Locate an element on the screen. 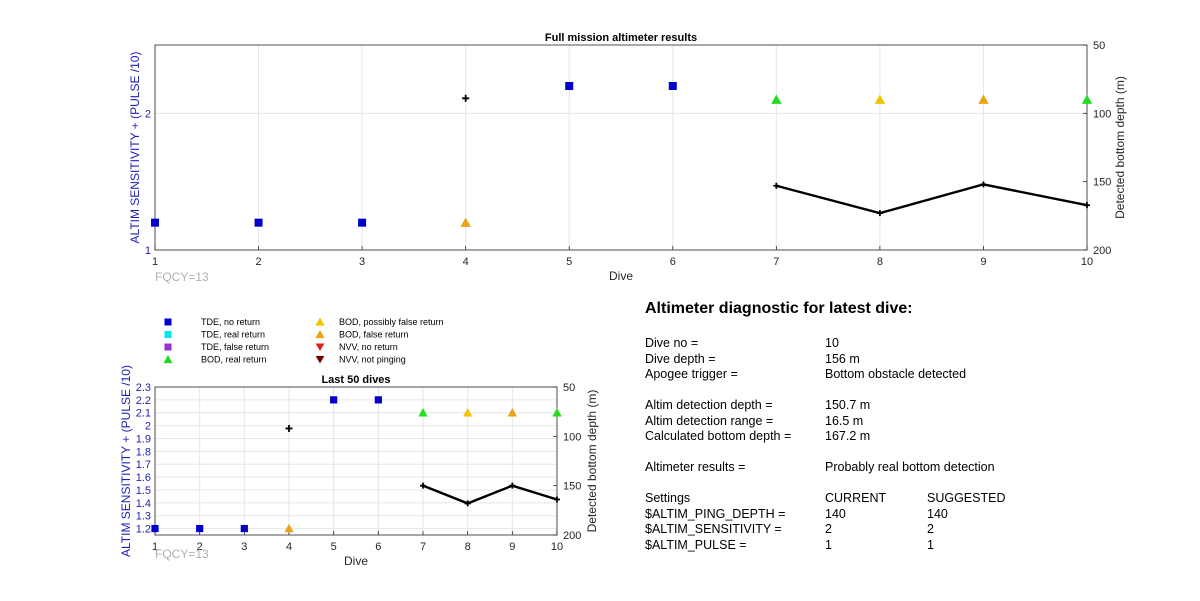 Image resolution: width=1200 pixels, height=601 pixels. bottom-depth-line is located at coordinates (932, 199).